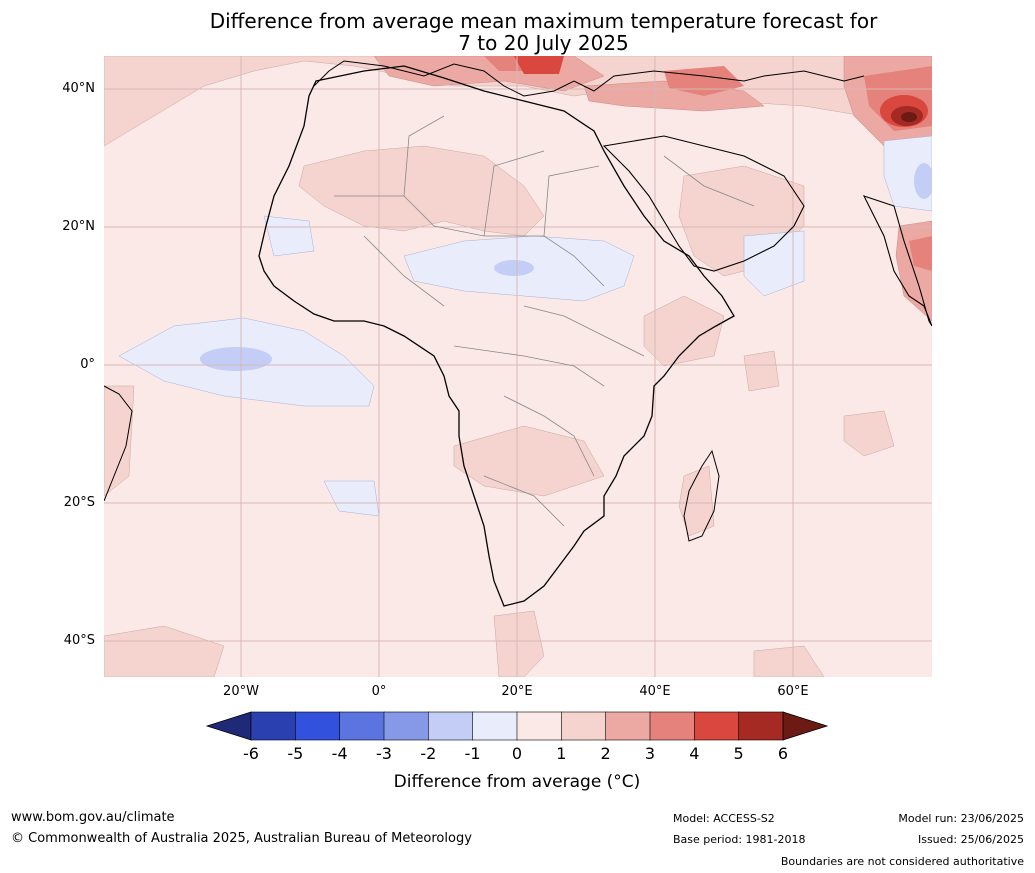 This screenshot has height=873, width=1035. What do you see at coordinates (561, 753) in the screenshot?
I see `colorbar-tick-label: 1` at bounding box center [561, 753].